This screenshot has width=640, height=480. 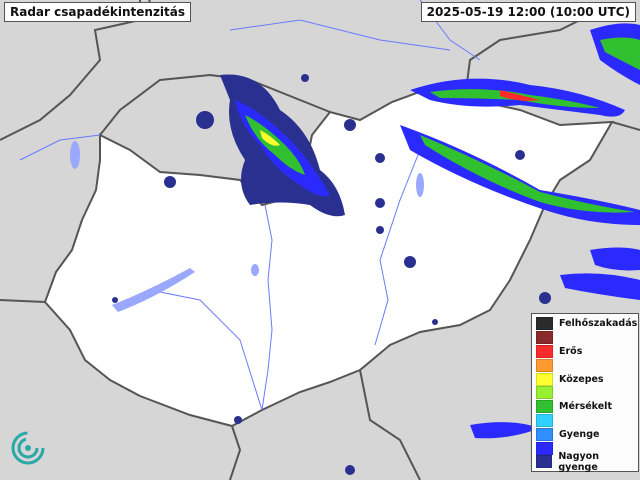 What do you see at coordinates (587, 434) in the screenshot?
I see `legend-item: Gyenge` at bounding box center [587, 434].